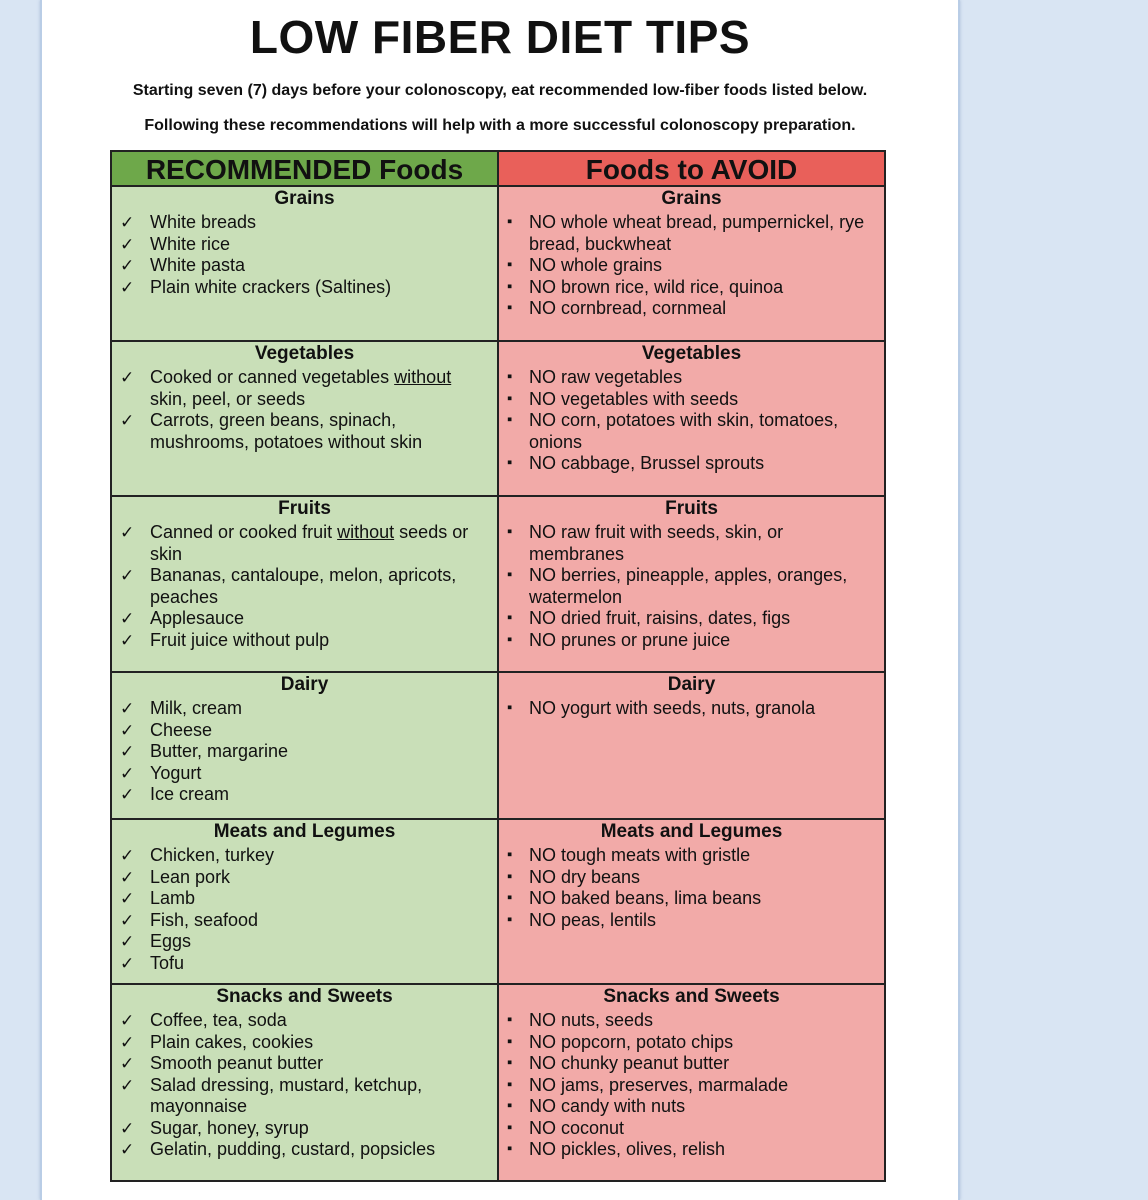  I want to click on item-text: White rice, so click(190, 243).